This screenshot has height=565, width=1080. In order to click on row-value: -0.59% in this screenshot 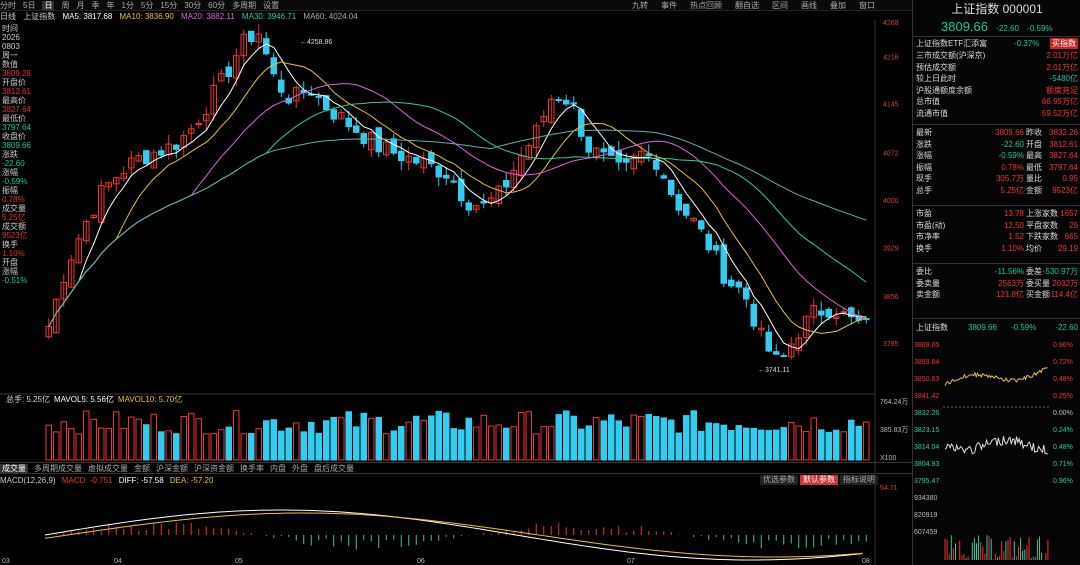, I will do `click(1011, 155)`.